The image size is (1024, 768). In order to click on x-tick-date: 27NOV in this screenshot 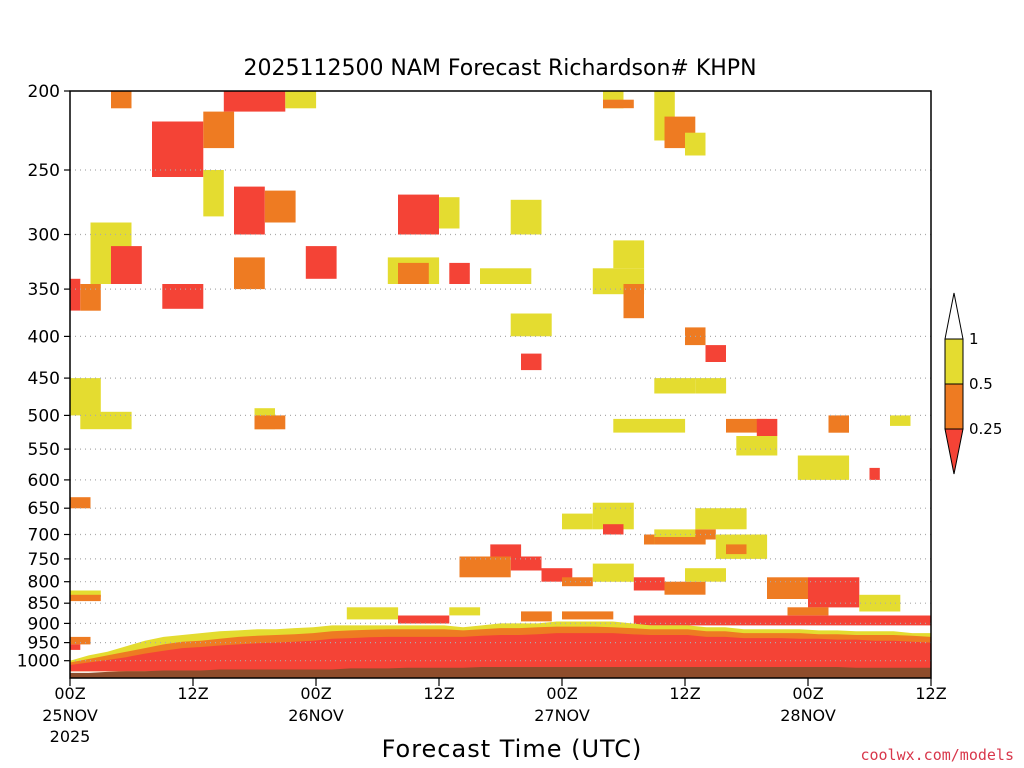, I will do `click(562, 715)`.